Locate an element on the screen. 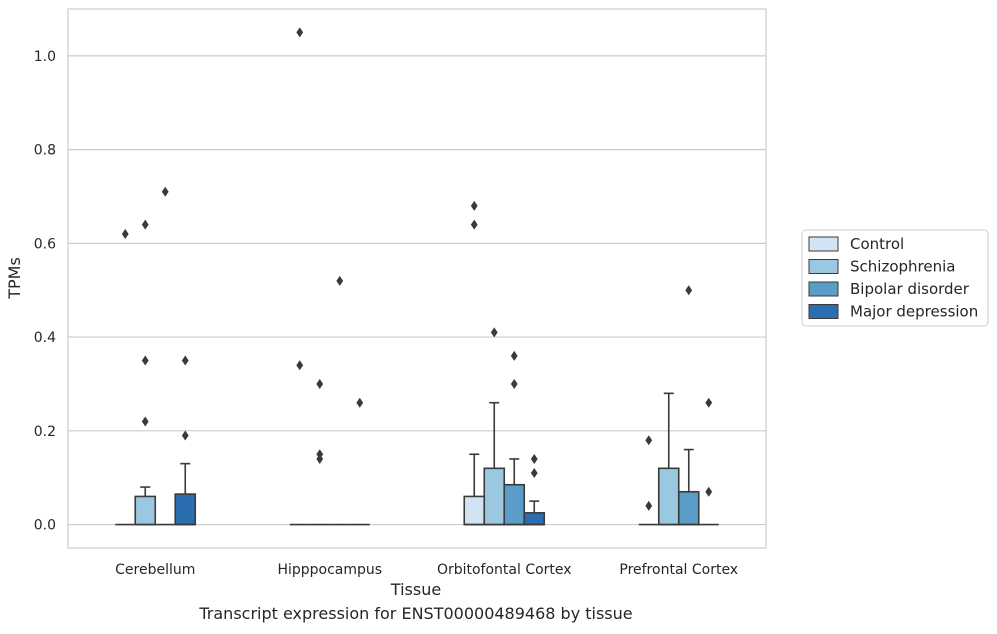 This screenshot has height=634, width=997. x-tick-label: Cerebellum is located at coordinates (155, 570).